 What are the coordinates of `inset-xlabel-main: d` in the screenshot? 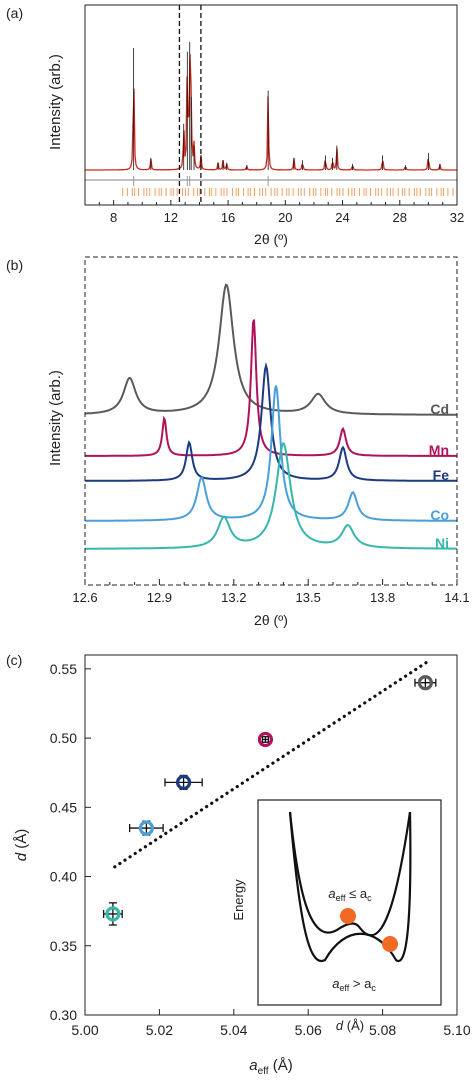 It's located at (340, 1025).